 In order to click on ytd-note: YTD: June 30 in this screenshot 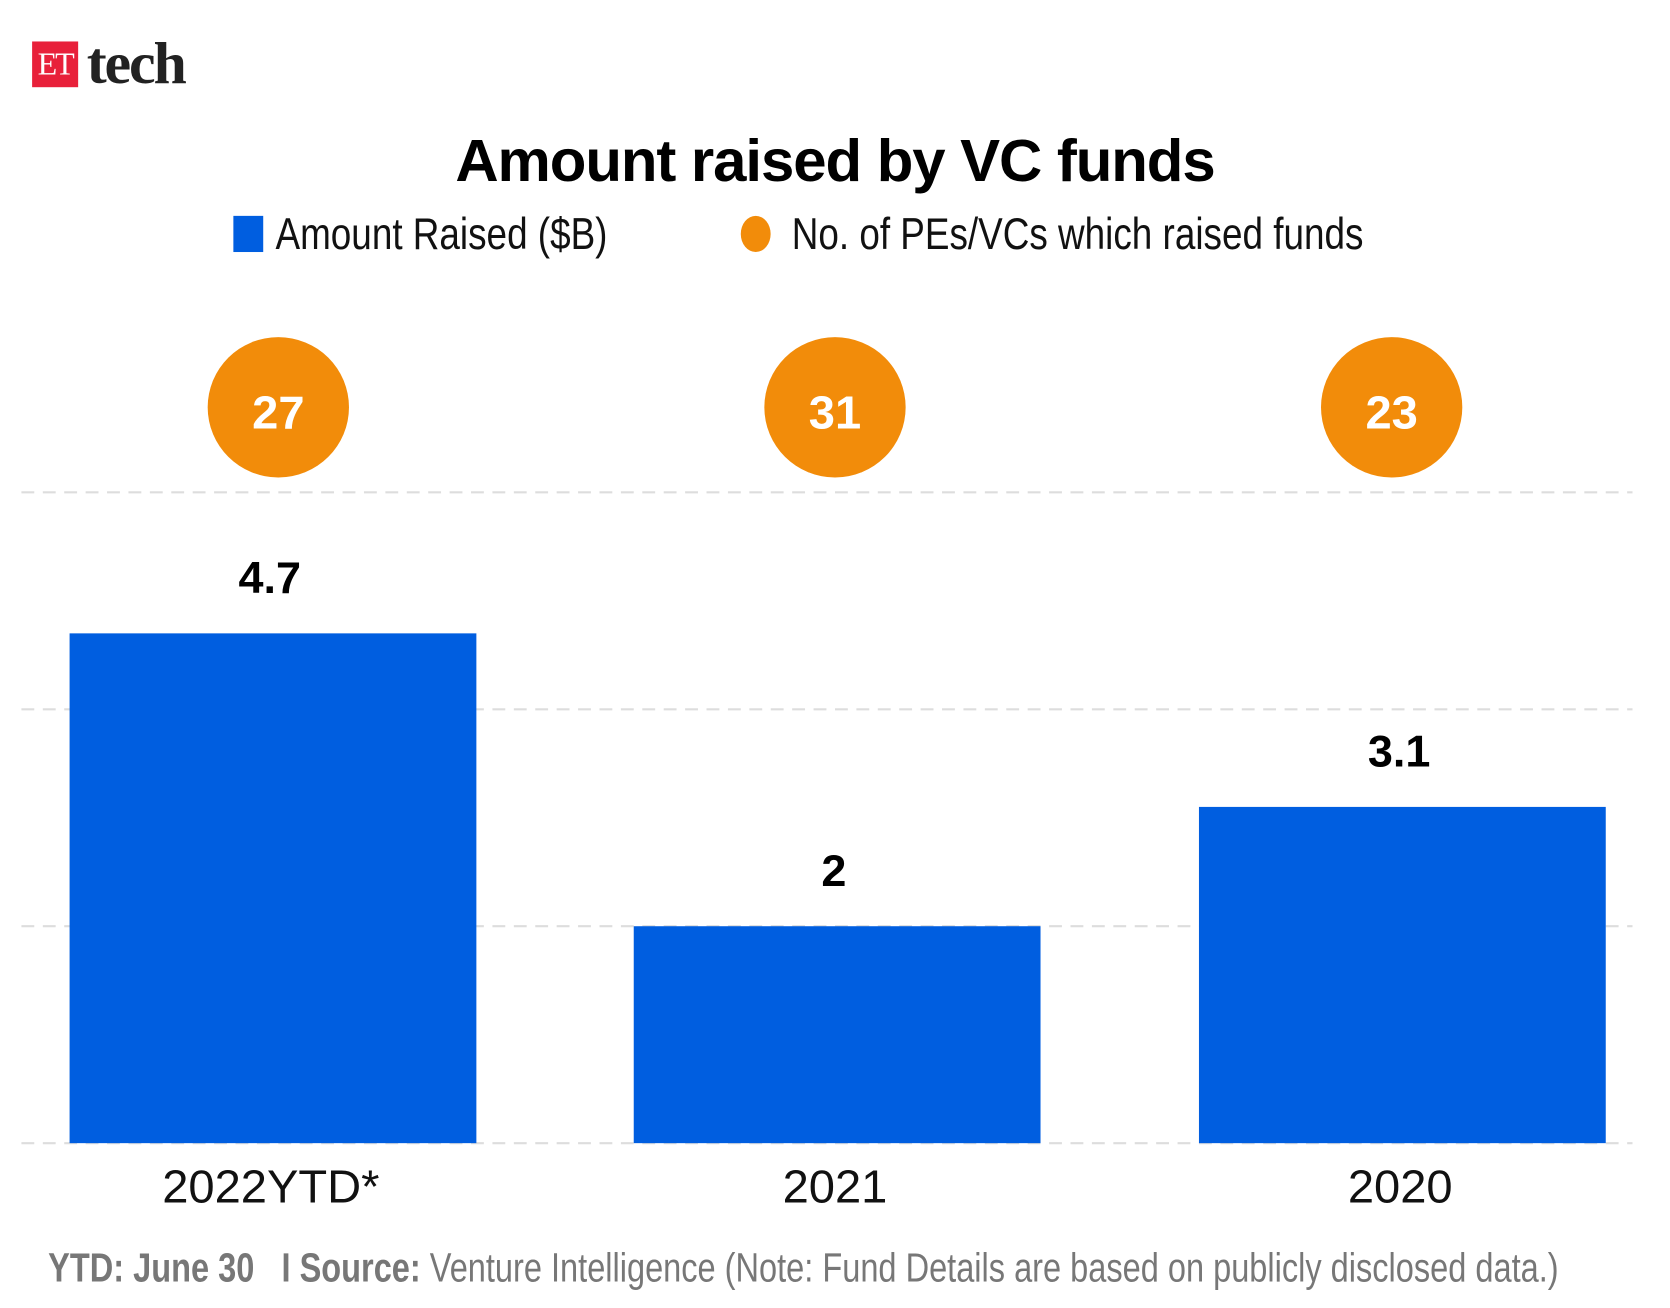, I will do `click(151, 1268)`.